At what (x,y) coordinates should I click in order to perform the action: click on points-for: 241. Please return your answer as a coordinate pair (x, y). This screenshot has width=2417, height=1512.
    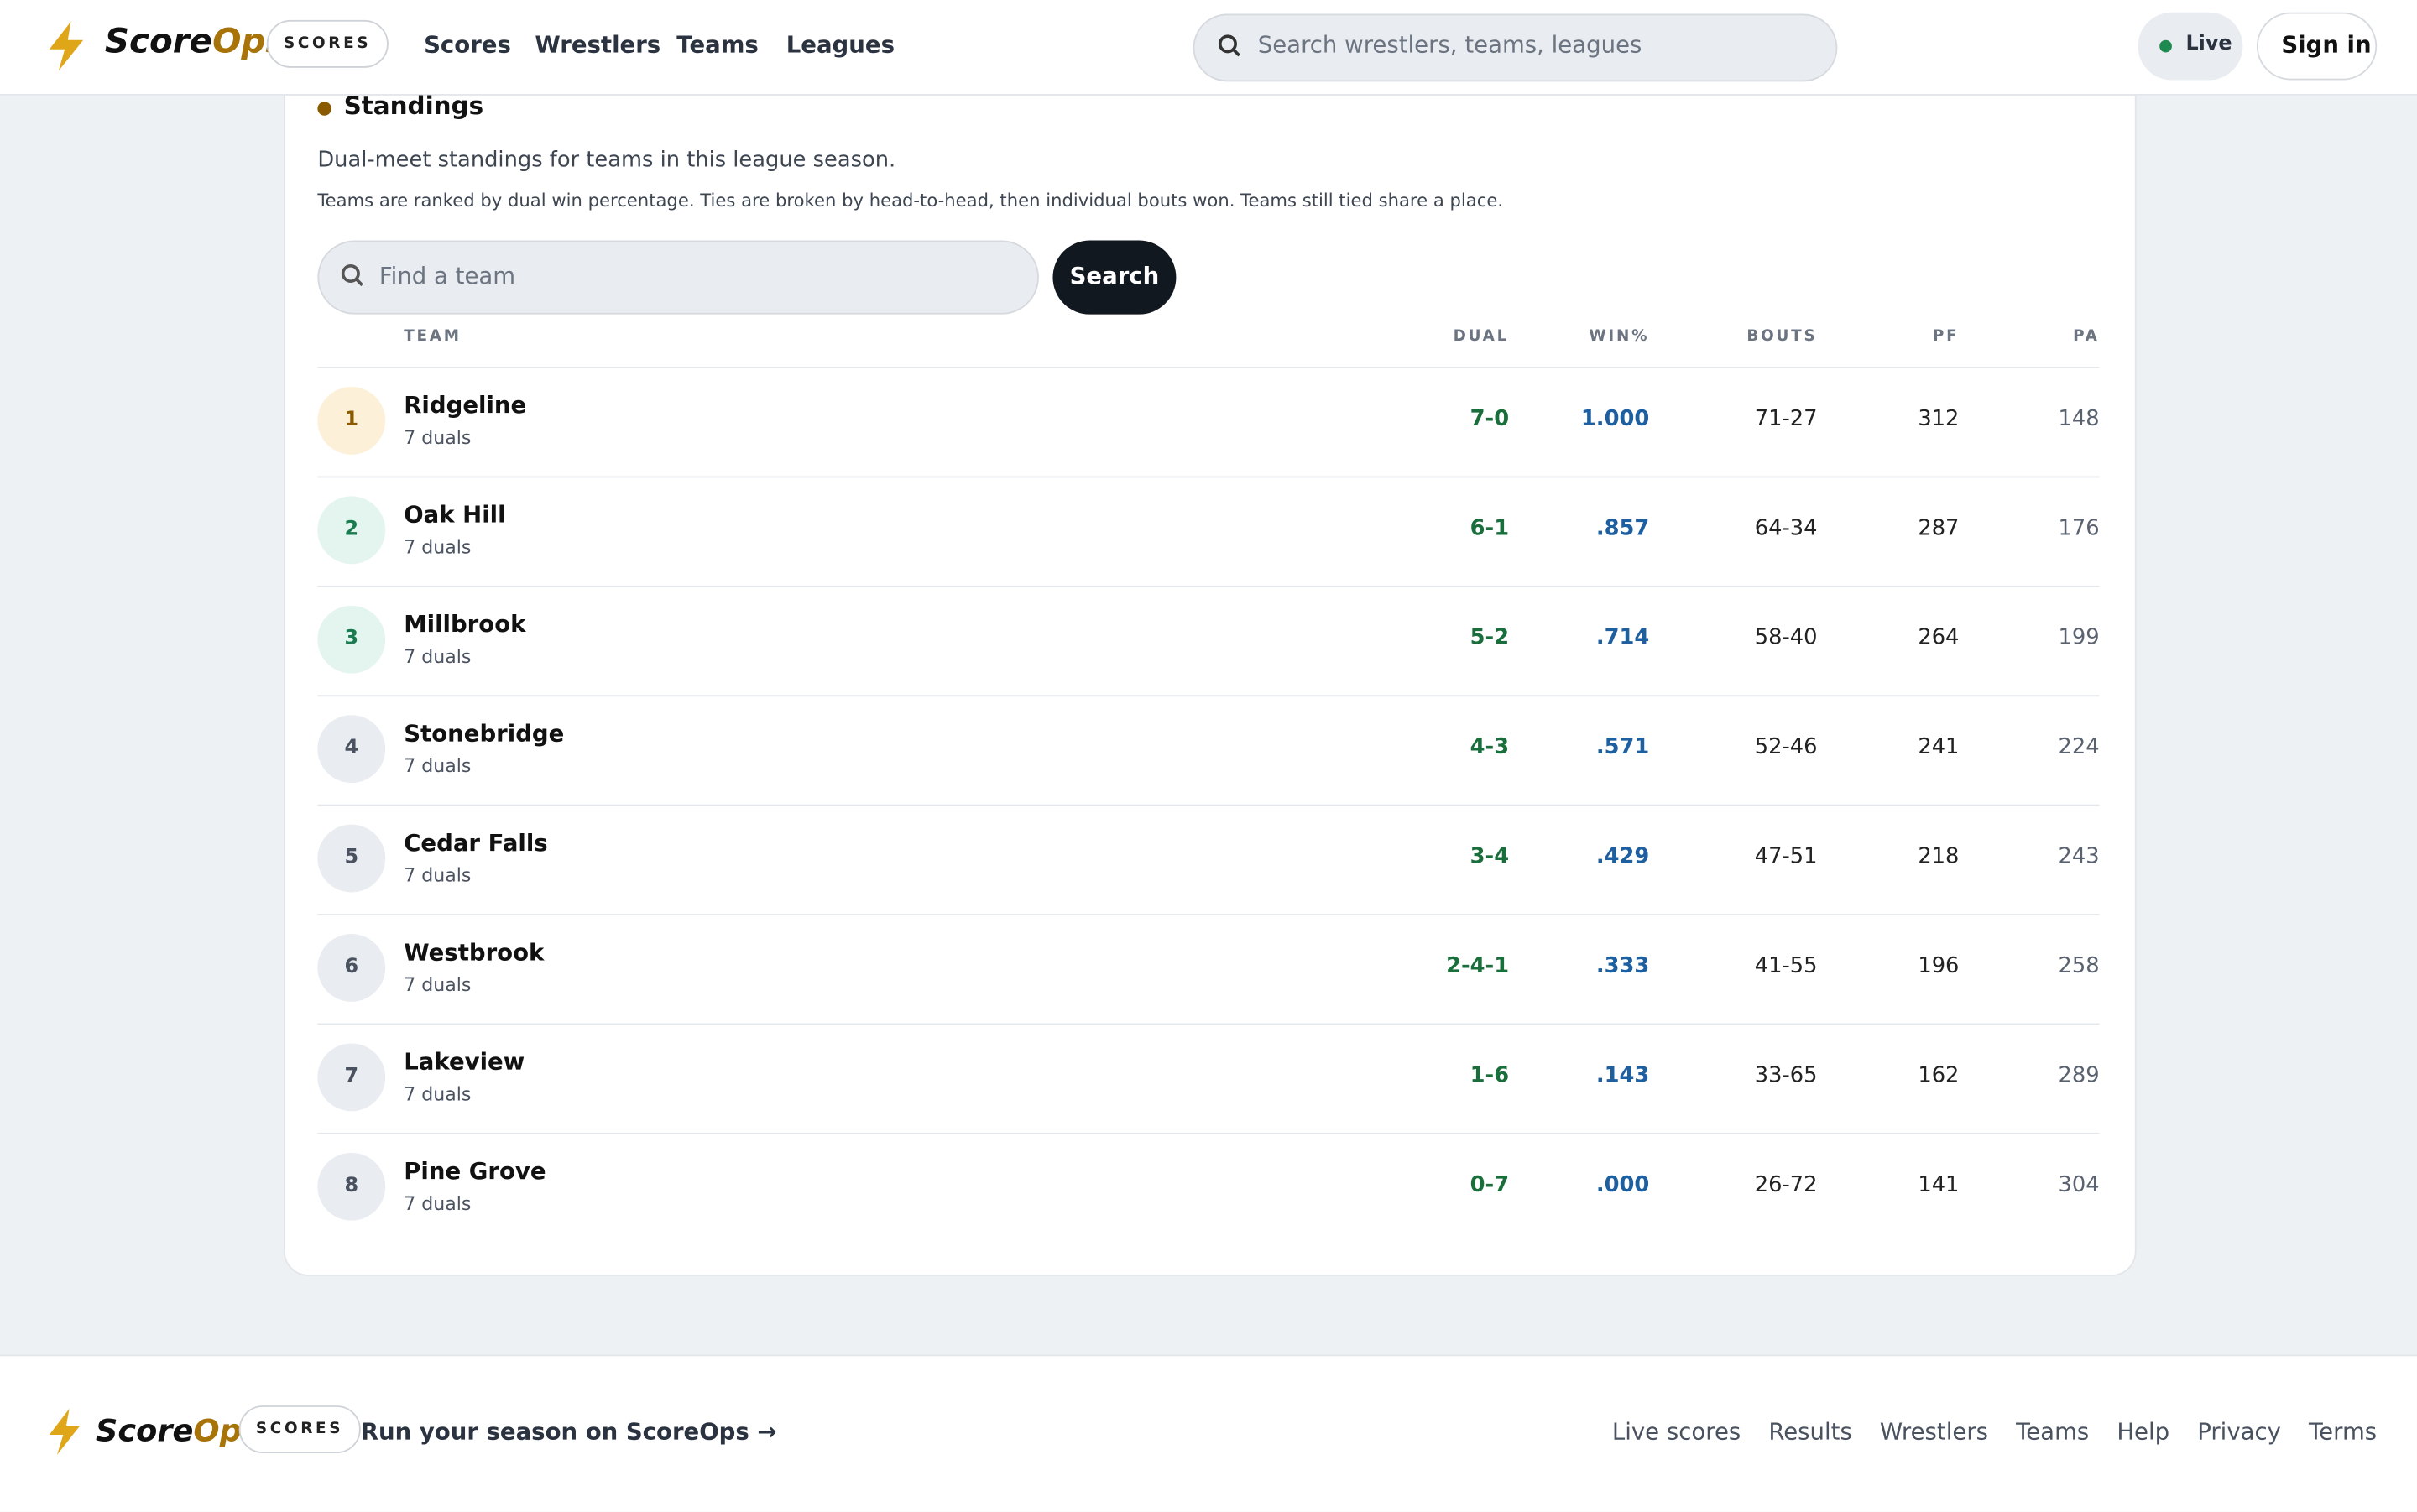
    Looking at the image, I should click on (1939, 748).